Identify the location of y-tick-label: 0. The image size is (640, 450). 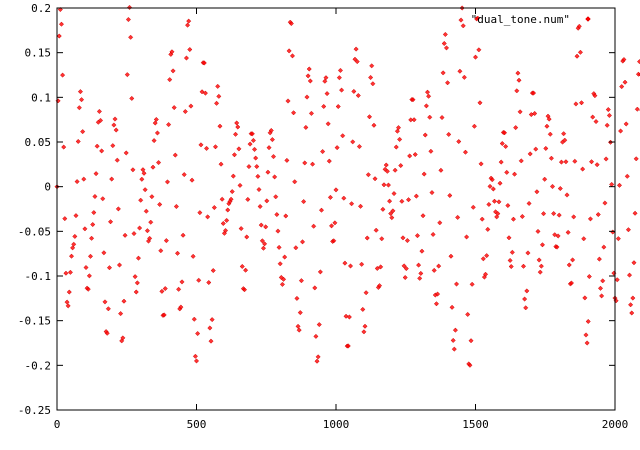
(47, 187).